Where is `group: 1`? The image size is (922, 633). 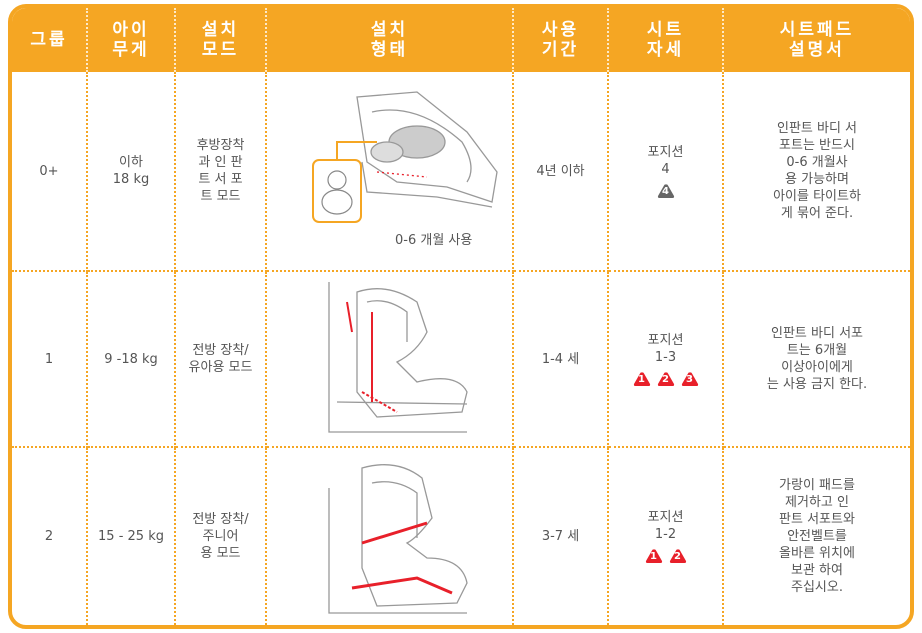 group: 1 is located at coordinates (49, 359).